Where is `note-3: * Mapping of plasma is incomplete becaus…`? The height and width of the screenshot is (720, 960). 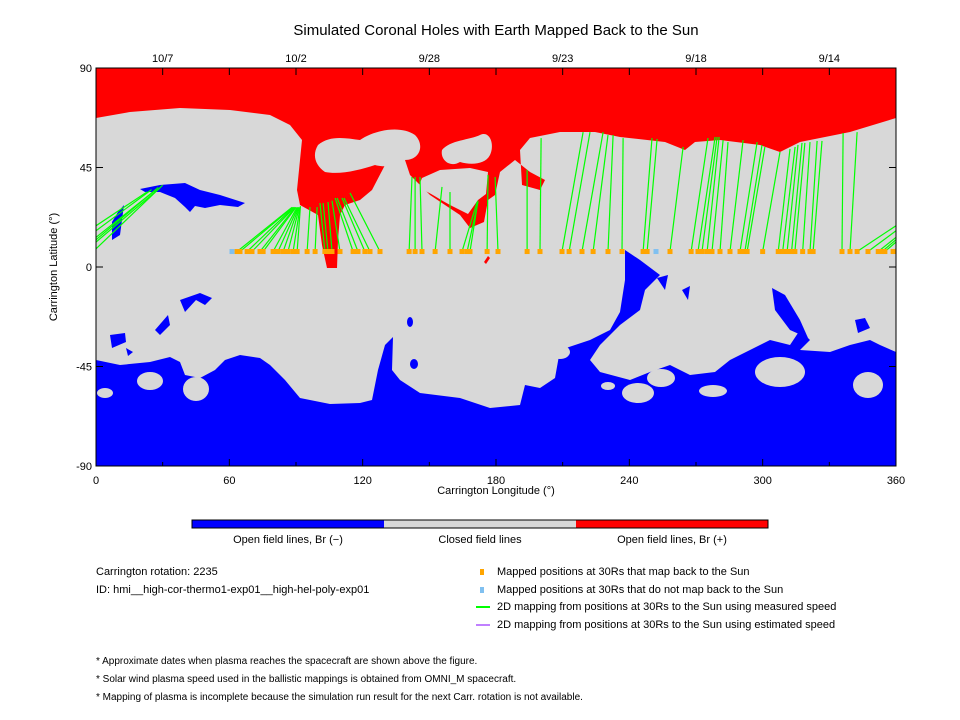 note-3: * Mapping of plasma is incomplete becaus… is located at coordinates (339, 697).